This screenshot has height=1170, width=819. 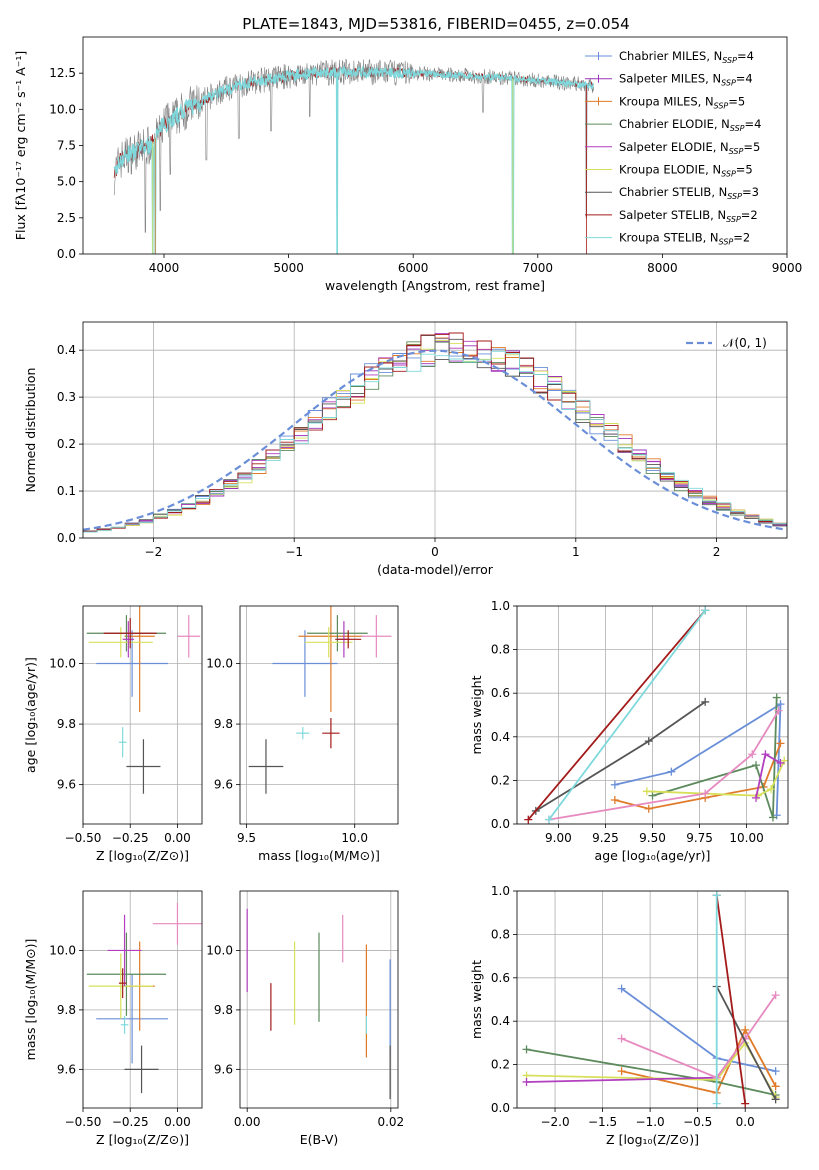 What do you see at coordinates (689, 193) in the screenshot?
I see `legend-label: Chabrier STELIB, NSSP=3` at bounding box center [689, 193].